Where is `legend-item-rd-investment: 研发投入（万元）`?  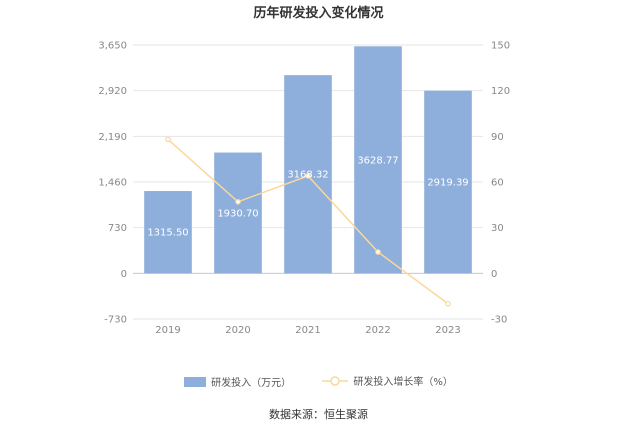 legend-item-rd-investment: 研发投入（万元） is located at coordinates (237, 381).